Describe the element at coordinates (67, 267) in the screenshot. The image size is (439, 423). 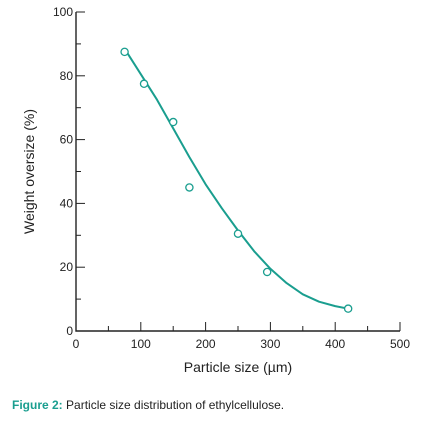
I see `y-tick-label: 20` at that location.